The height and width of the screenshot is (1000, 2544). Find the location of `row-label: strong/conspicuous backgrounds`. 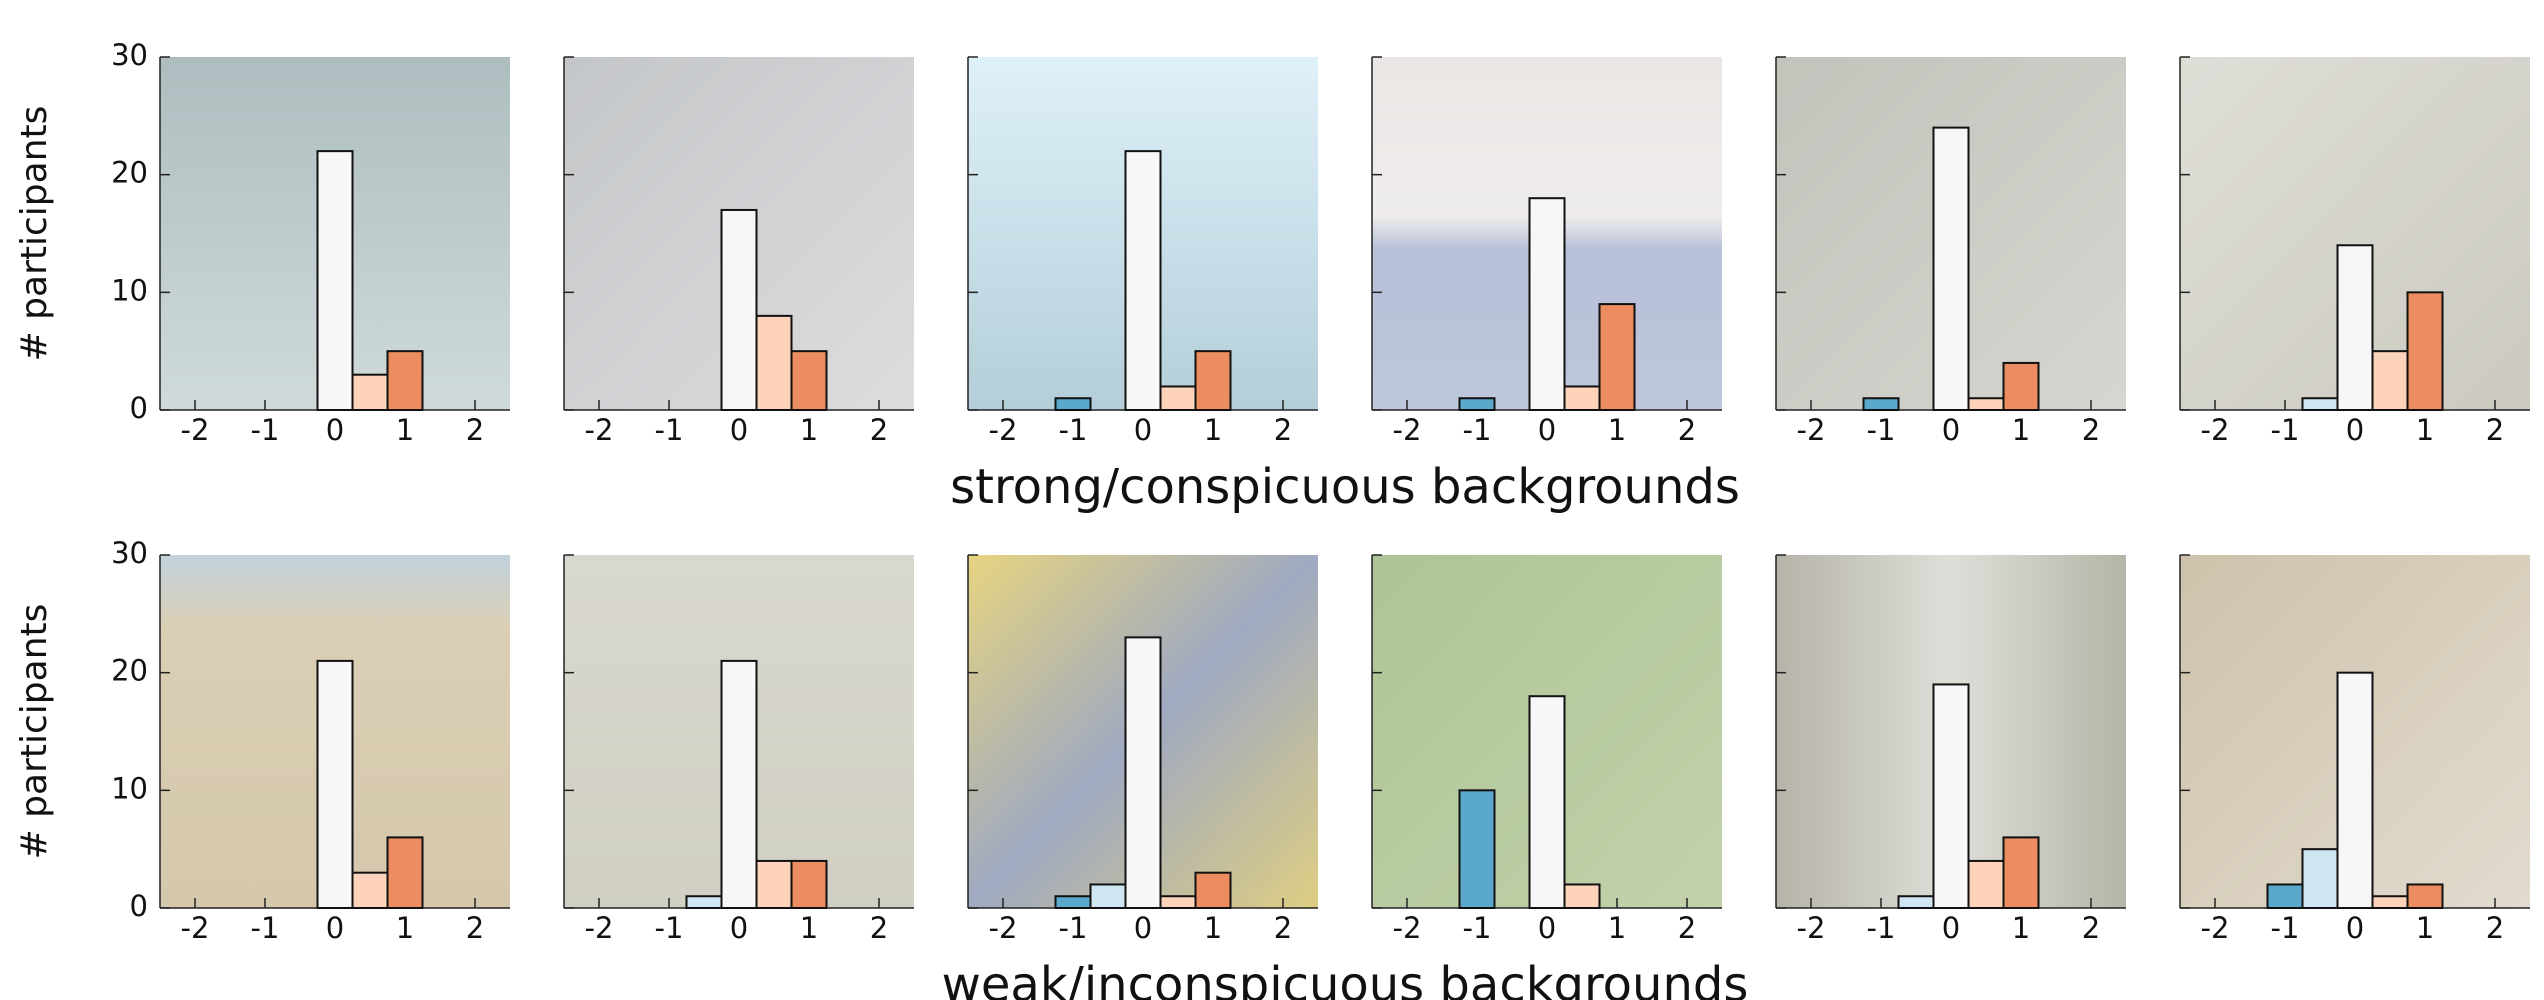

row-label: strong/conspicuous backgrounds is located at coordinates (1345, 487).